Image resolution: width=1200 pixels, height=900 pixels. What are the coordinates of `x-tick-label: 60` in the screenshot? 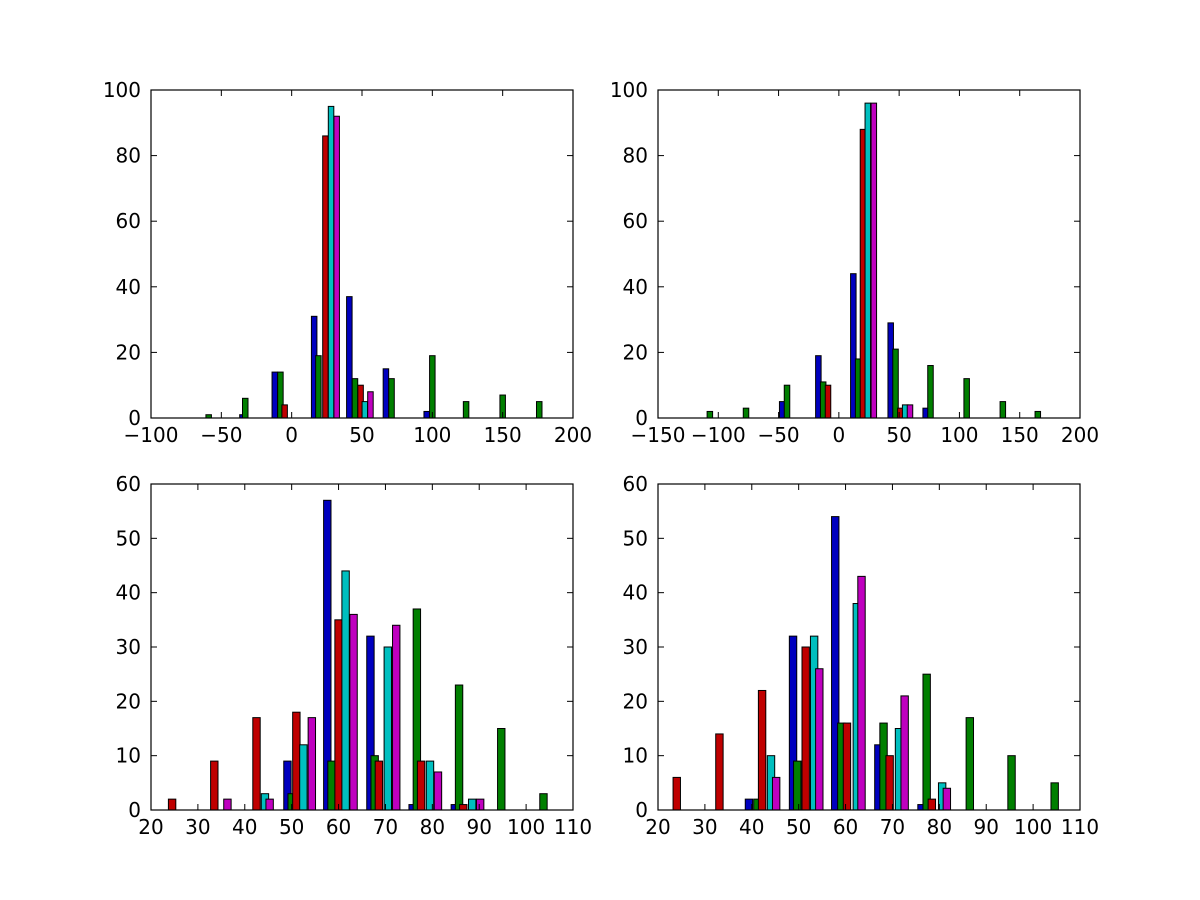 It's located at (338, 827).